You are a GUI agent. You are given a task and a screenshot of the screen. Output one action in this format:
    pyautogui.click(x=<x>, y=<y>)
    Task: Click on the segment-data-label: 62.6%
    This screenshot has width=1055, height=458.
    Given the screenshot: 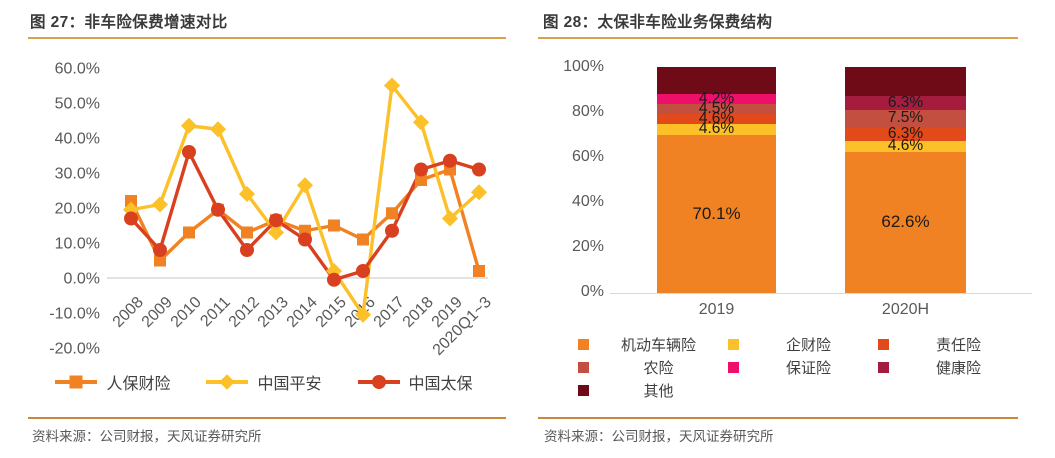 What is the action you would take?
    pyautogui.click(x=905, y=222)
    